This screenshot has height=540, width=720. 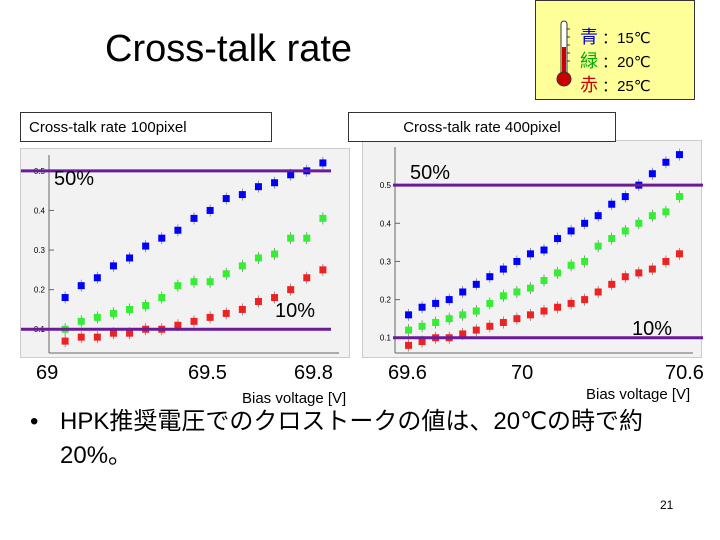 What do you see at coordinates (351, 438) in the screenshot?
I see `note-text: HPK推奨電圧でのクロストークの値は、20℃の時で約20%。` at bounding box center [351, 438].